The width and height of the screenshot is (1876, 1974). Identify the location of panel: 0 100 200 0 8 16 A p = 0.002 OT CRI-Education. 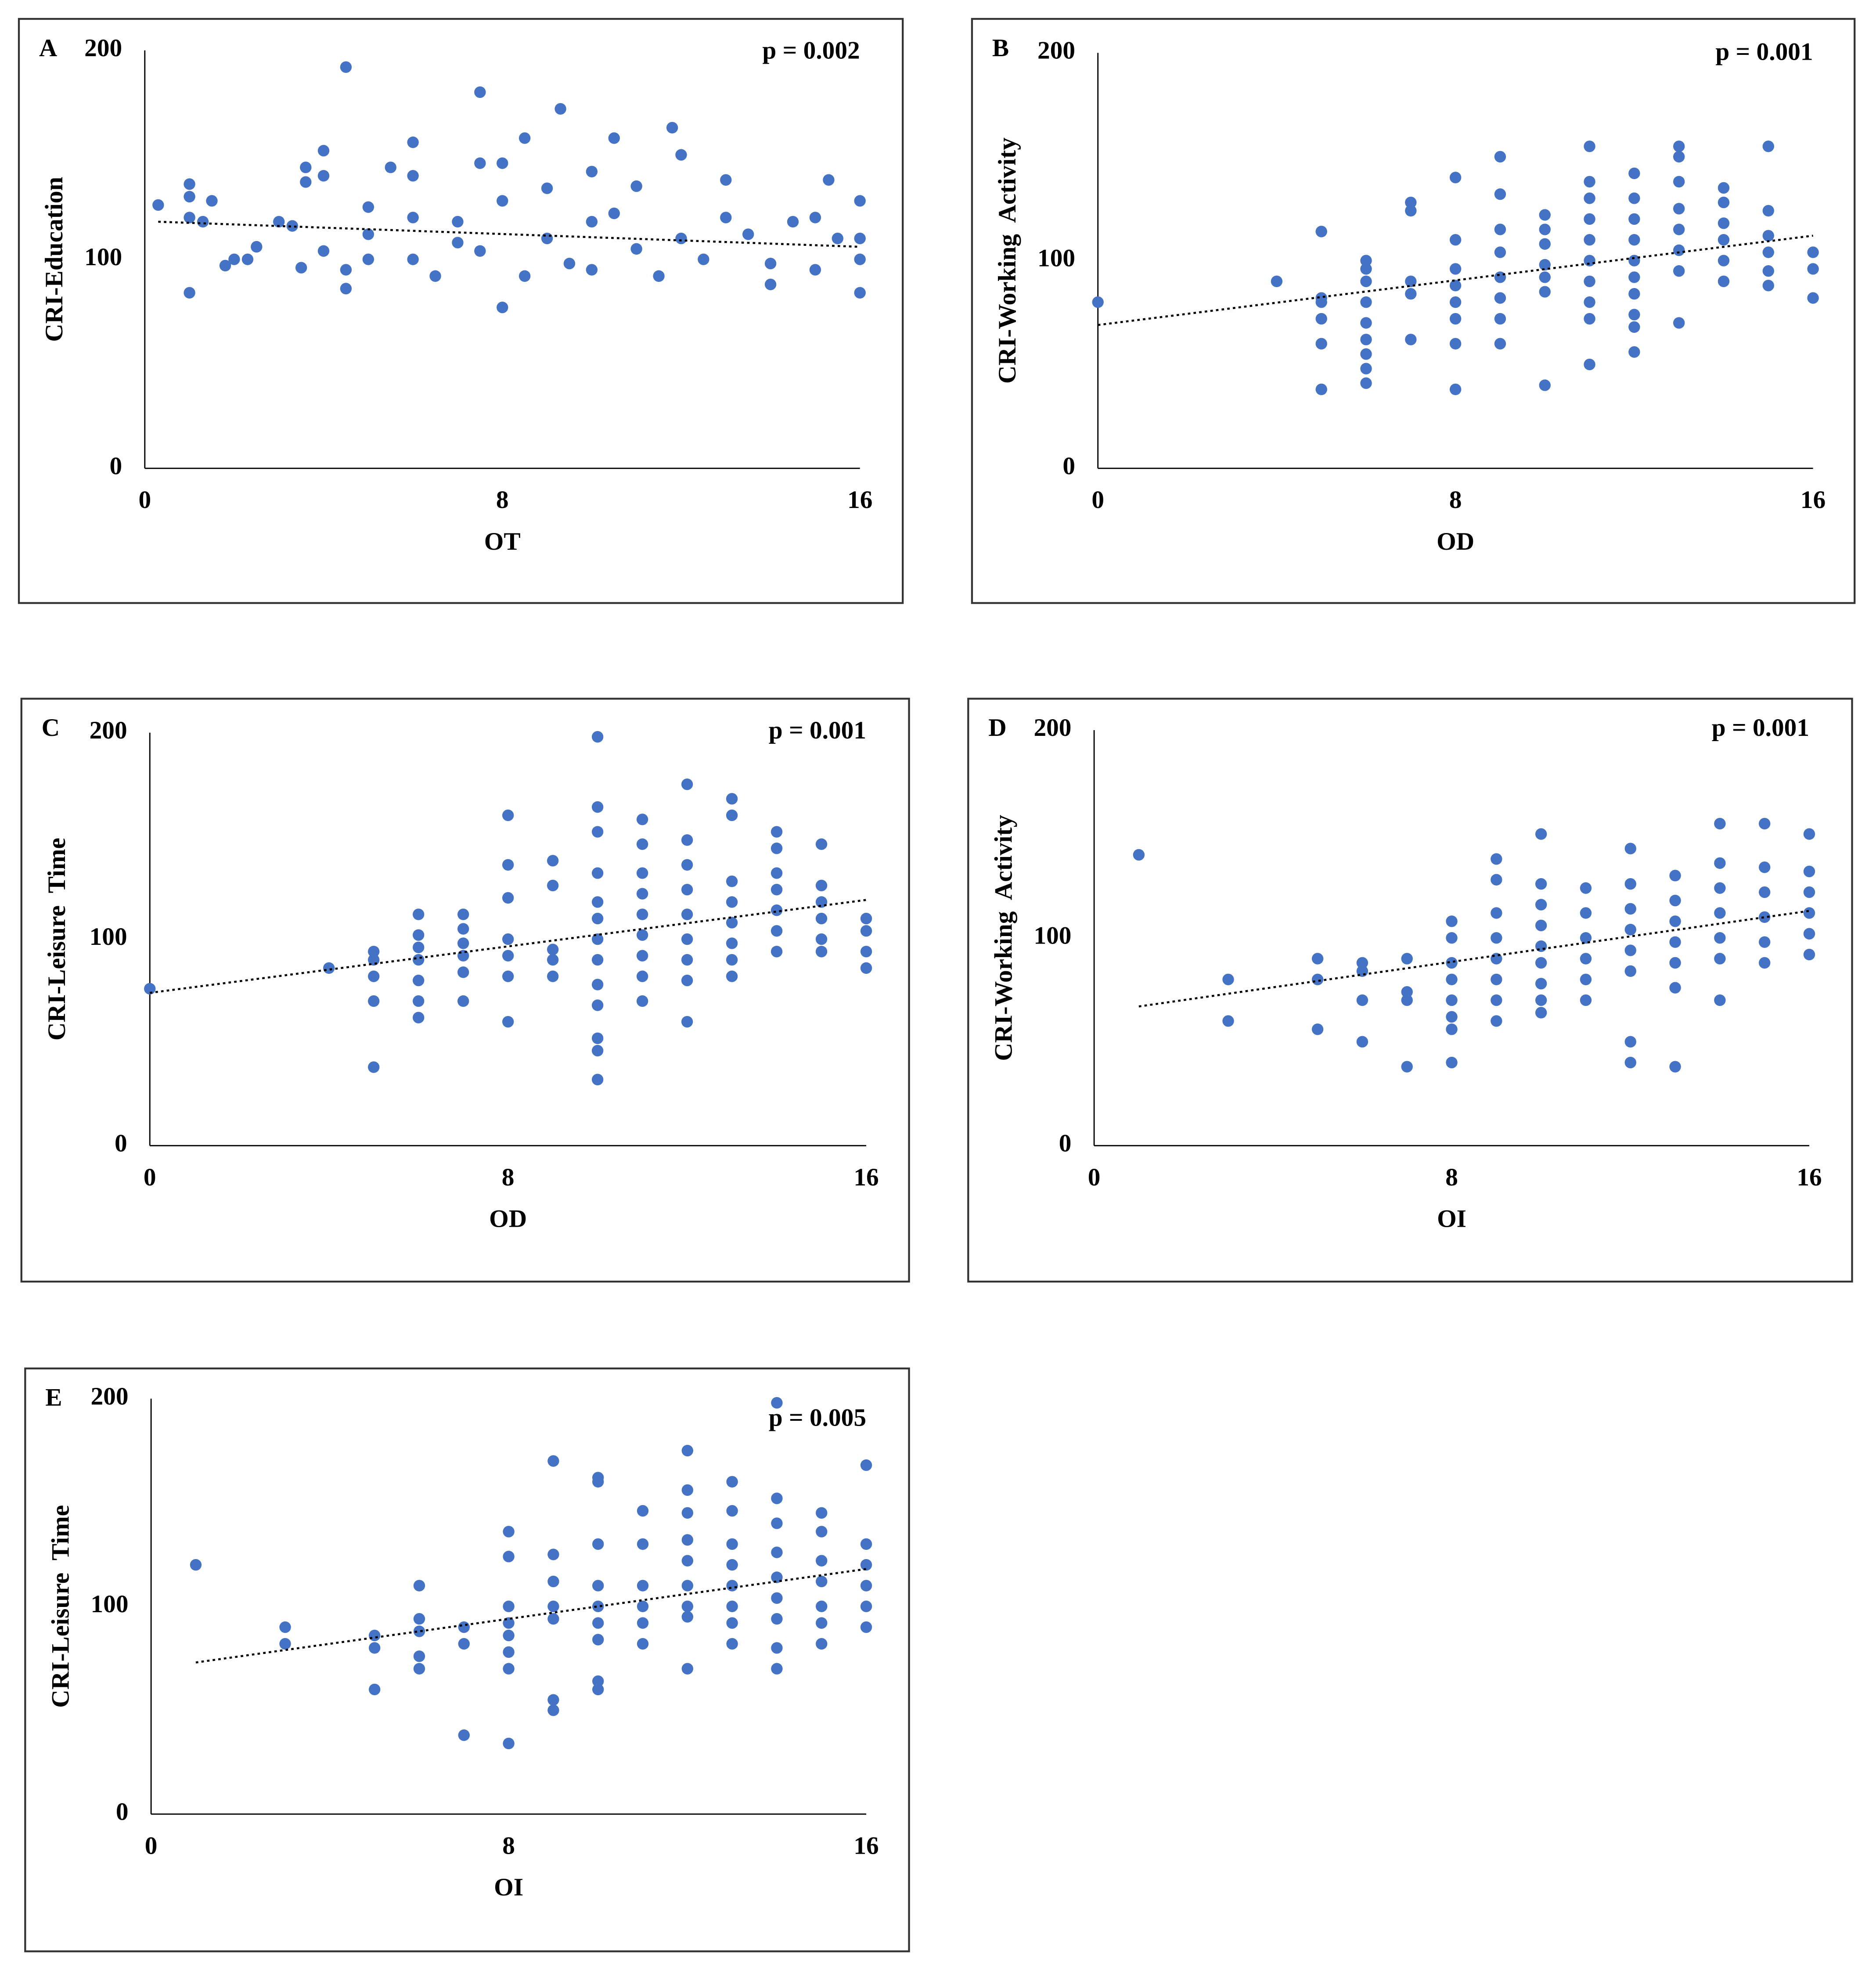
(461, 311).